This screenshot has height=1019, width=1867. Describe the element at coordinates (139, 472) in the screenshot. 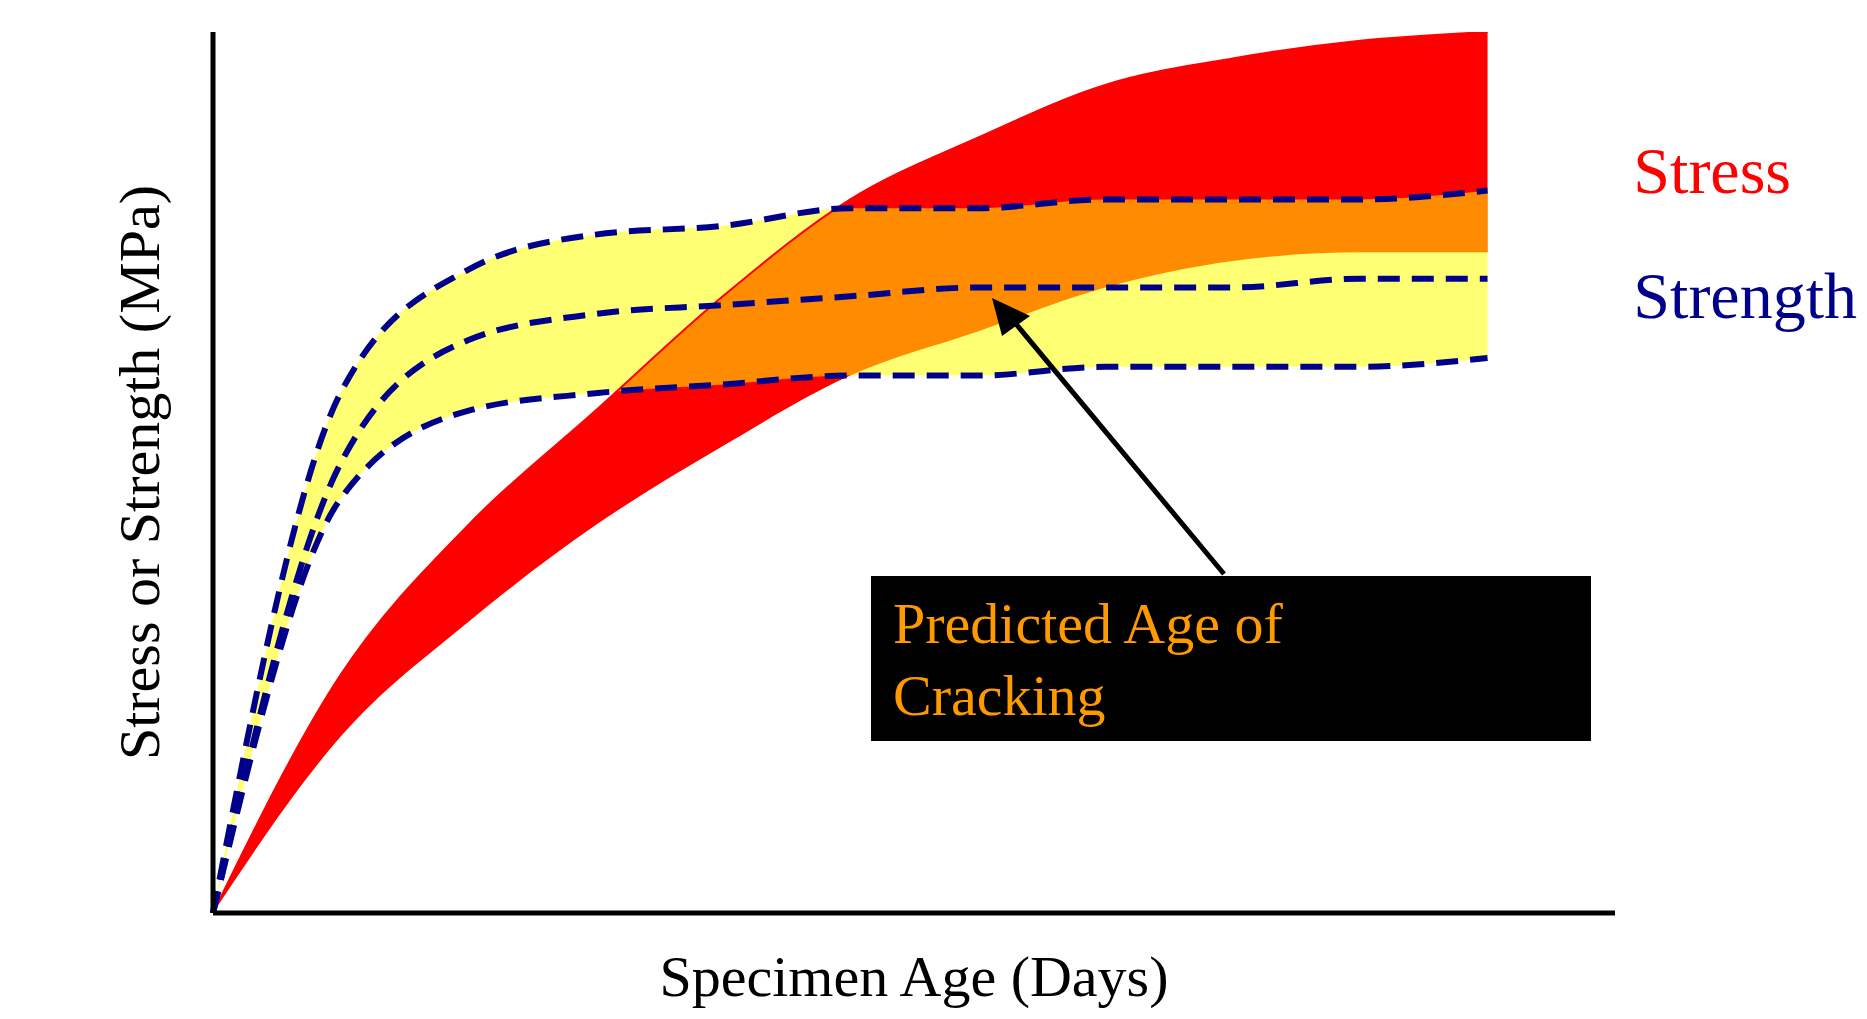

I see `y-axis-title: Stress or Strength (MPa)` at that location.